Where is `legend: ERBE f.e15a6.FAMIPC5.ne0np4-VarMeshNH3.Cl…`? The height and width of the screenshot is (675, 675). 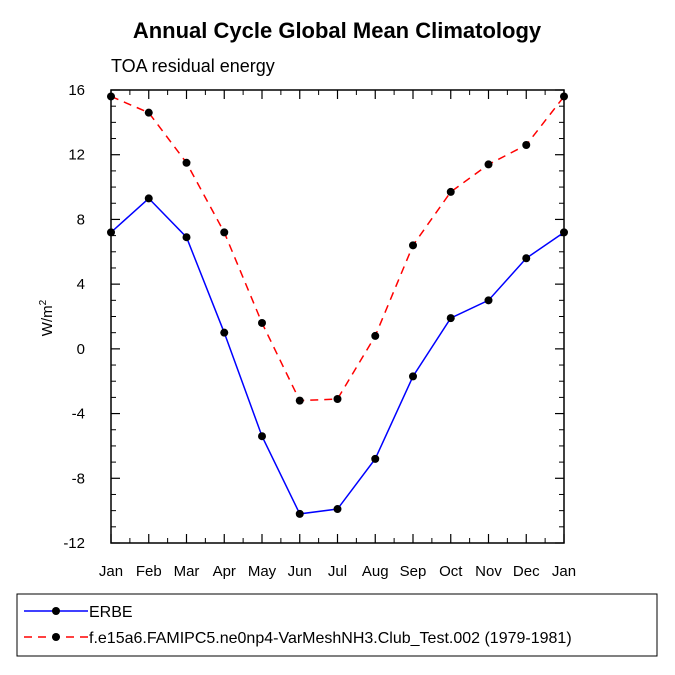
legend: ERBE f.e15a6.FAMIPC5.ne0np4-VarMeshNH3.Cl… is located at coordinates (337, 625).